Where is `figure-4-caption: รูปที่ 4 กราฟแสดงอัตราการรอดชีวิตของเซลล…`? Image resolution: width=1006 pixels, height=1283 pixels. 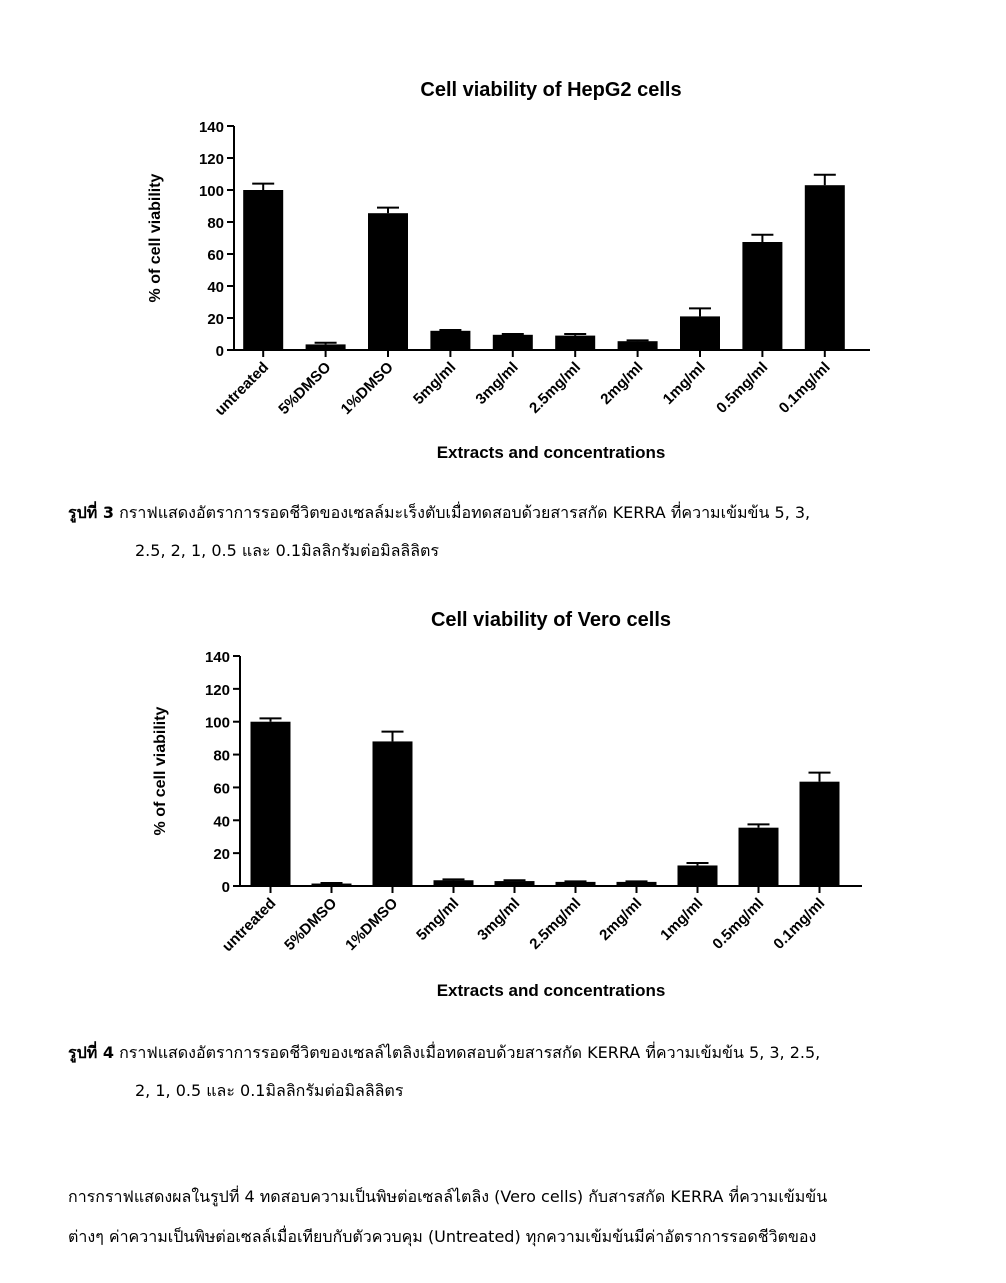
figure-4-caption: รูปที่ 4 กราฟแสดงอัตราการรอดชีวิตของเซลล… is located at coordinates (508, 1072).